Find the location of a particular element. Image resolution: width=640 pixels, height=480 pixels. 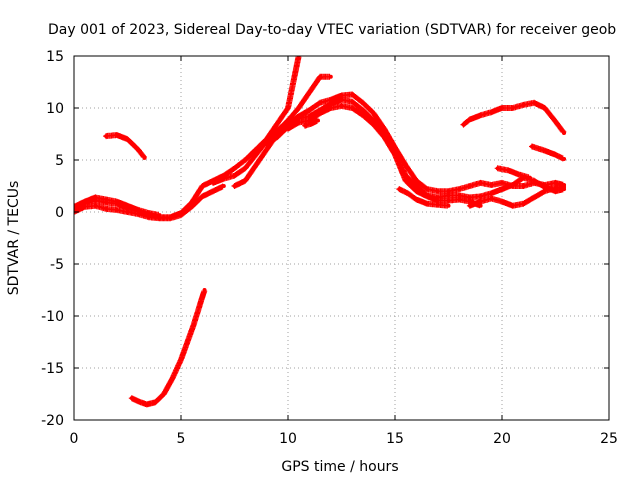

y-tick-label: 15 is located at coordinates (55, 57).